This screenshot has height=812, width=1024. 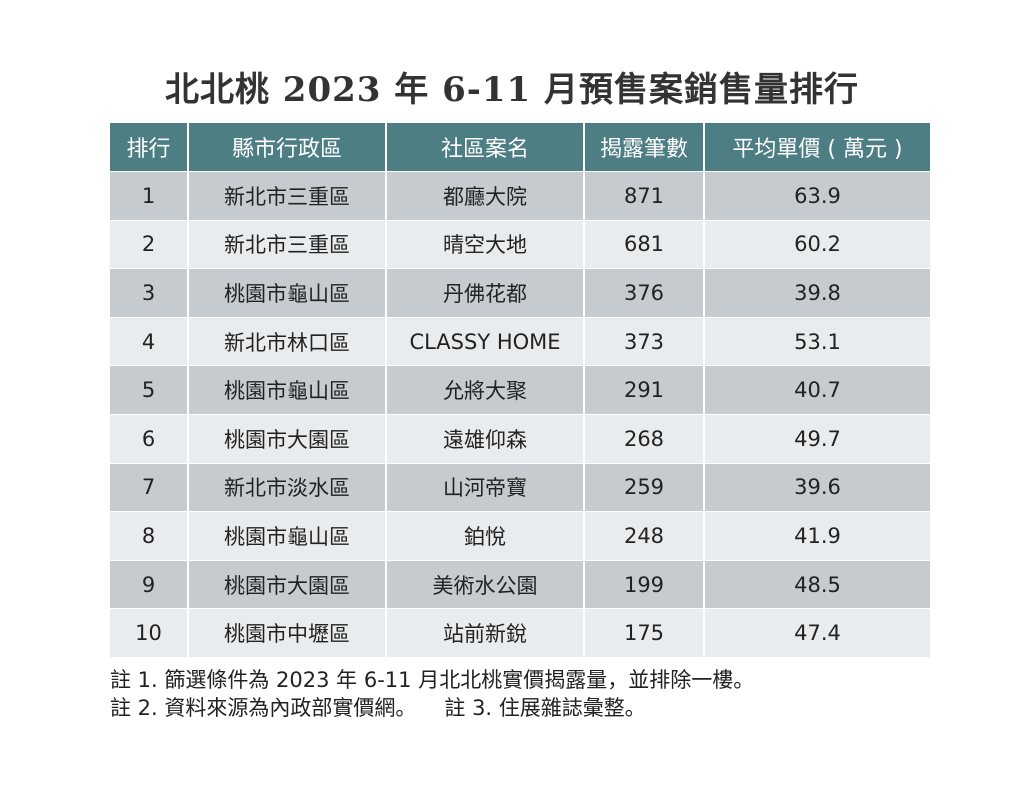 What do you see at coordinates (485, 341) in the screenshot?
I see `cell-project-name: CLASSY HOME` at bounding box center [485, 341].